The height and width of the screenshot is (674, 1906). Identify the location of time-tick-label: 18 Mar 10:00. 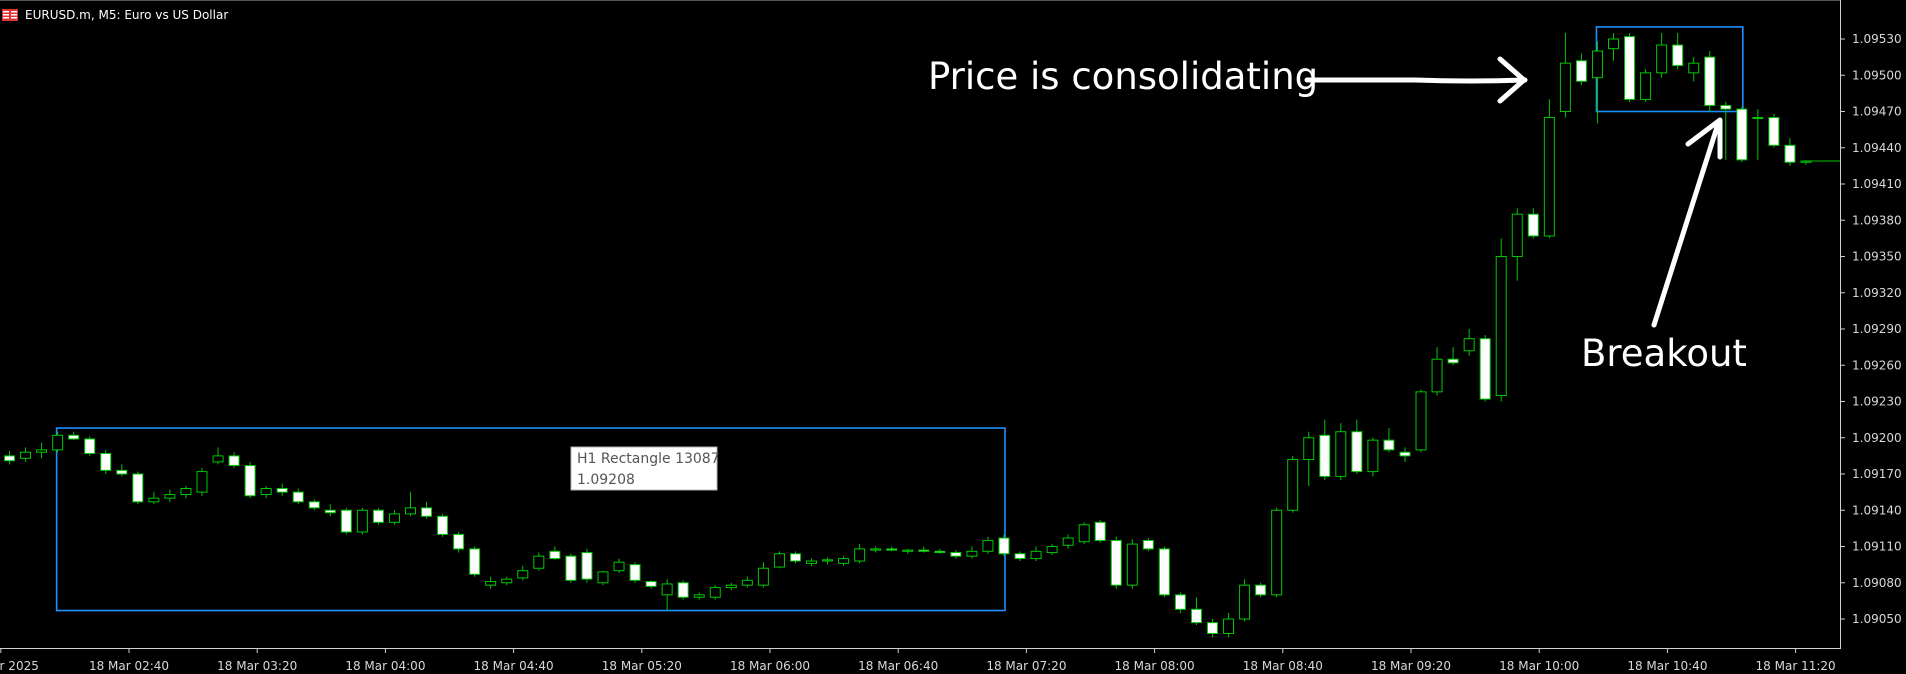
(1539, 666).